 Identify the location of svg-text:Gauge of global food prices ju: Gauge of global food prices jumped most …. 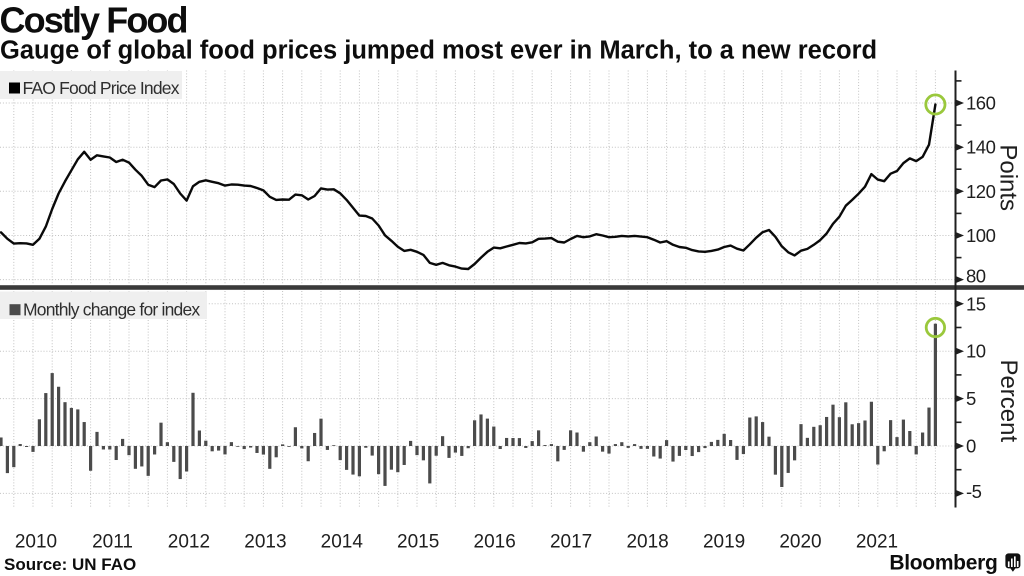
(438, 51).